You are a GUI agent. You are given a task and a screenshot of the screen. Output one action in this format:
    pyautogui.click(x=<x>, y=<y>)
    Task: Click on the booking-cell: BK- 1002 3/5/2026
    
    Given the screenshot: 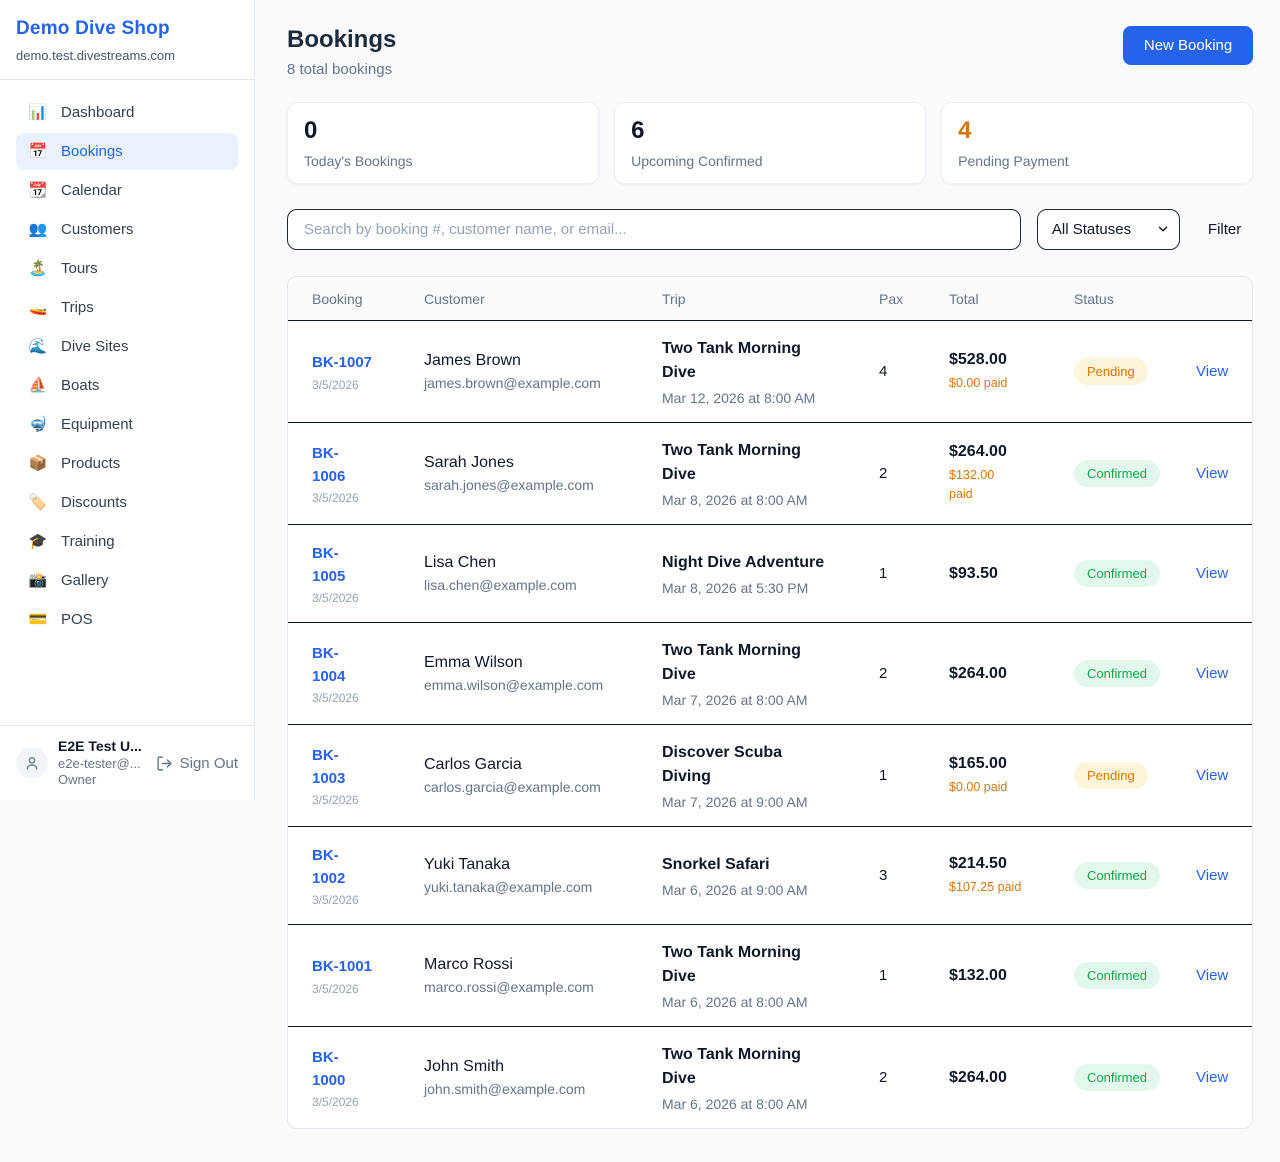 What is the action you would take?
    pyautogui.click(x=368, y=876)
    